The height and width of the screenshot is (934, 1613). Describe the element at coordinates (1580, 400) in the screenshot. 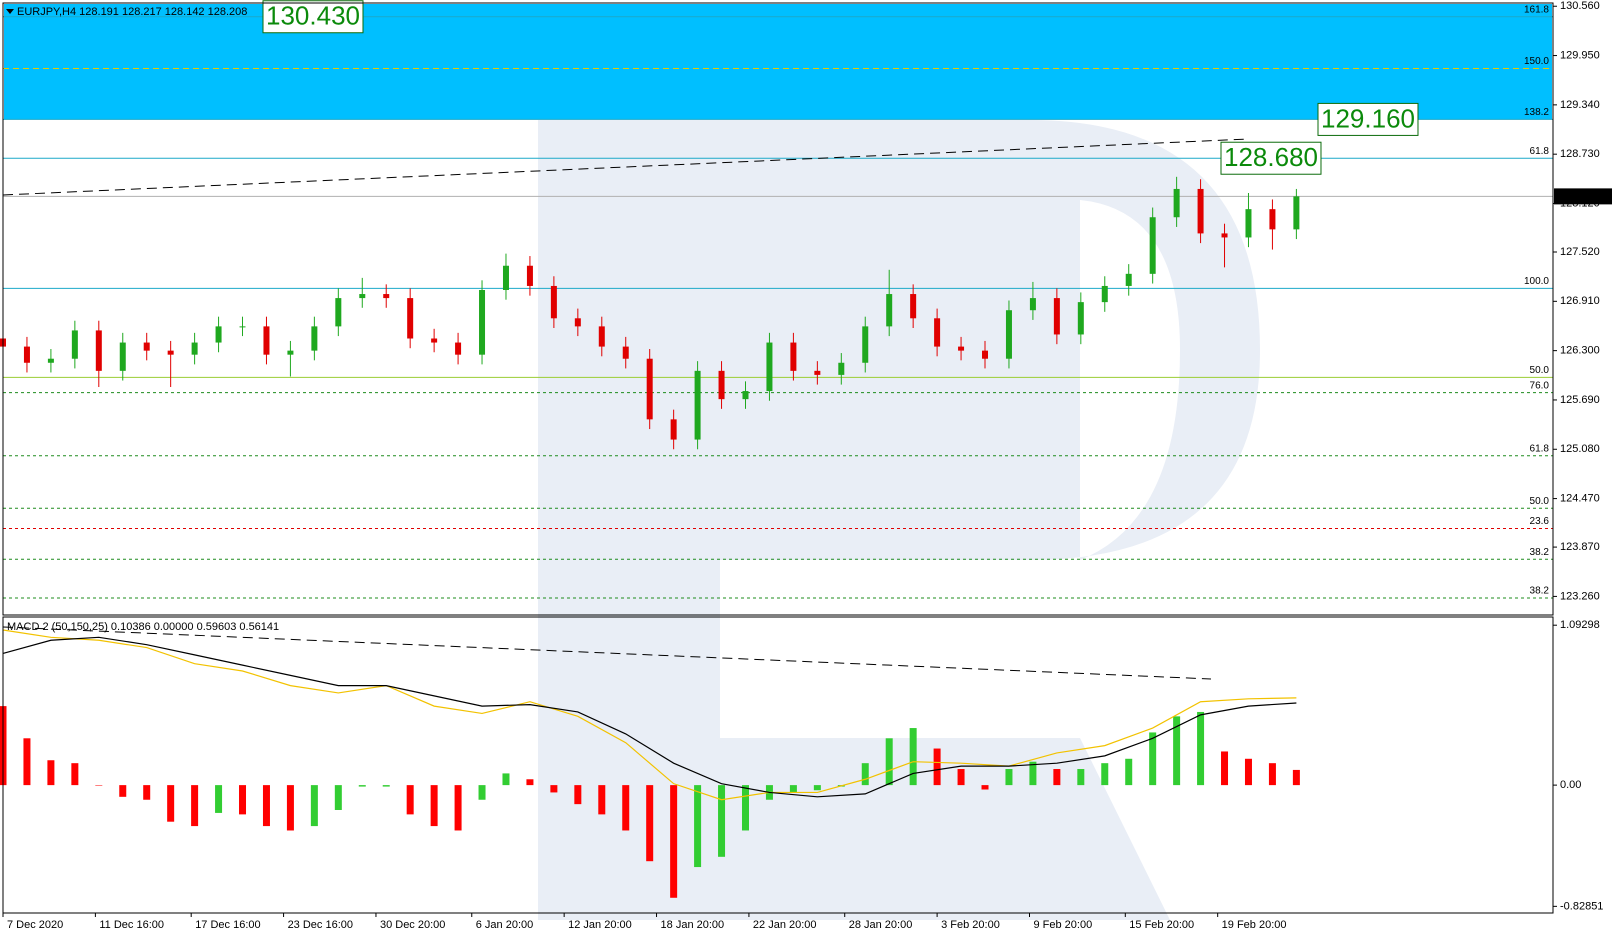

I see `y-tick-label: 125.690` at that location.